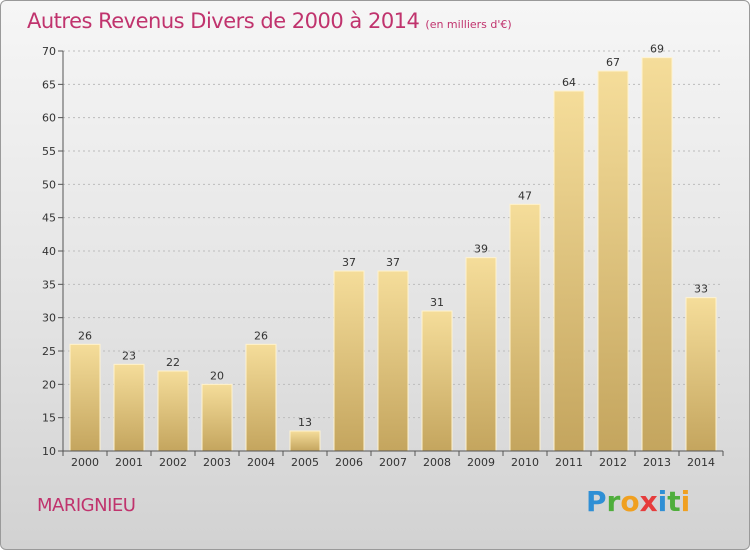  Describe the element at coordinates (173, 362) in the screenshot. I see `data-label: 22` at that location.